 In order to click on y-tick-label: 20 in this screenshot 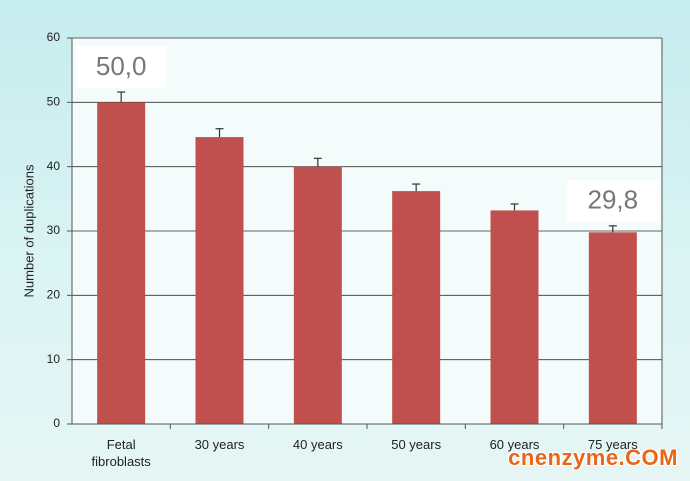, I will do `click(54, 295)`.